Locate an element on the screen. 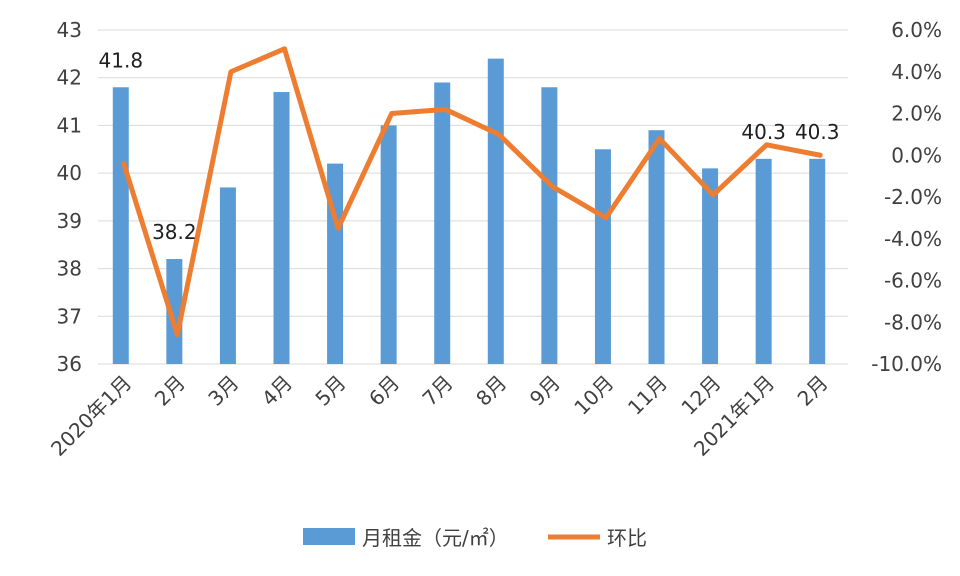 This screenshot has height=576, width=960. right-tick-label: -8.0% is located at coordinates (913, 322).